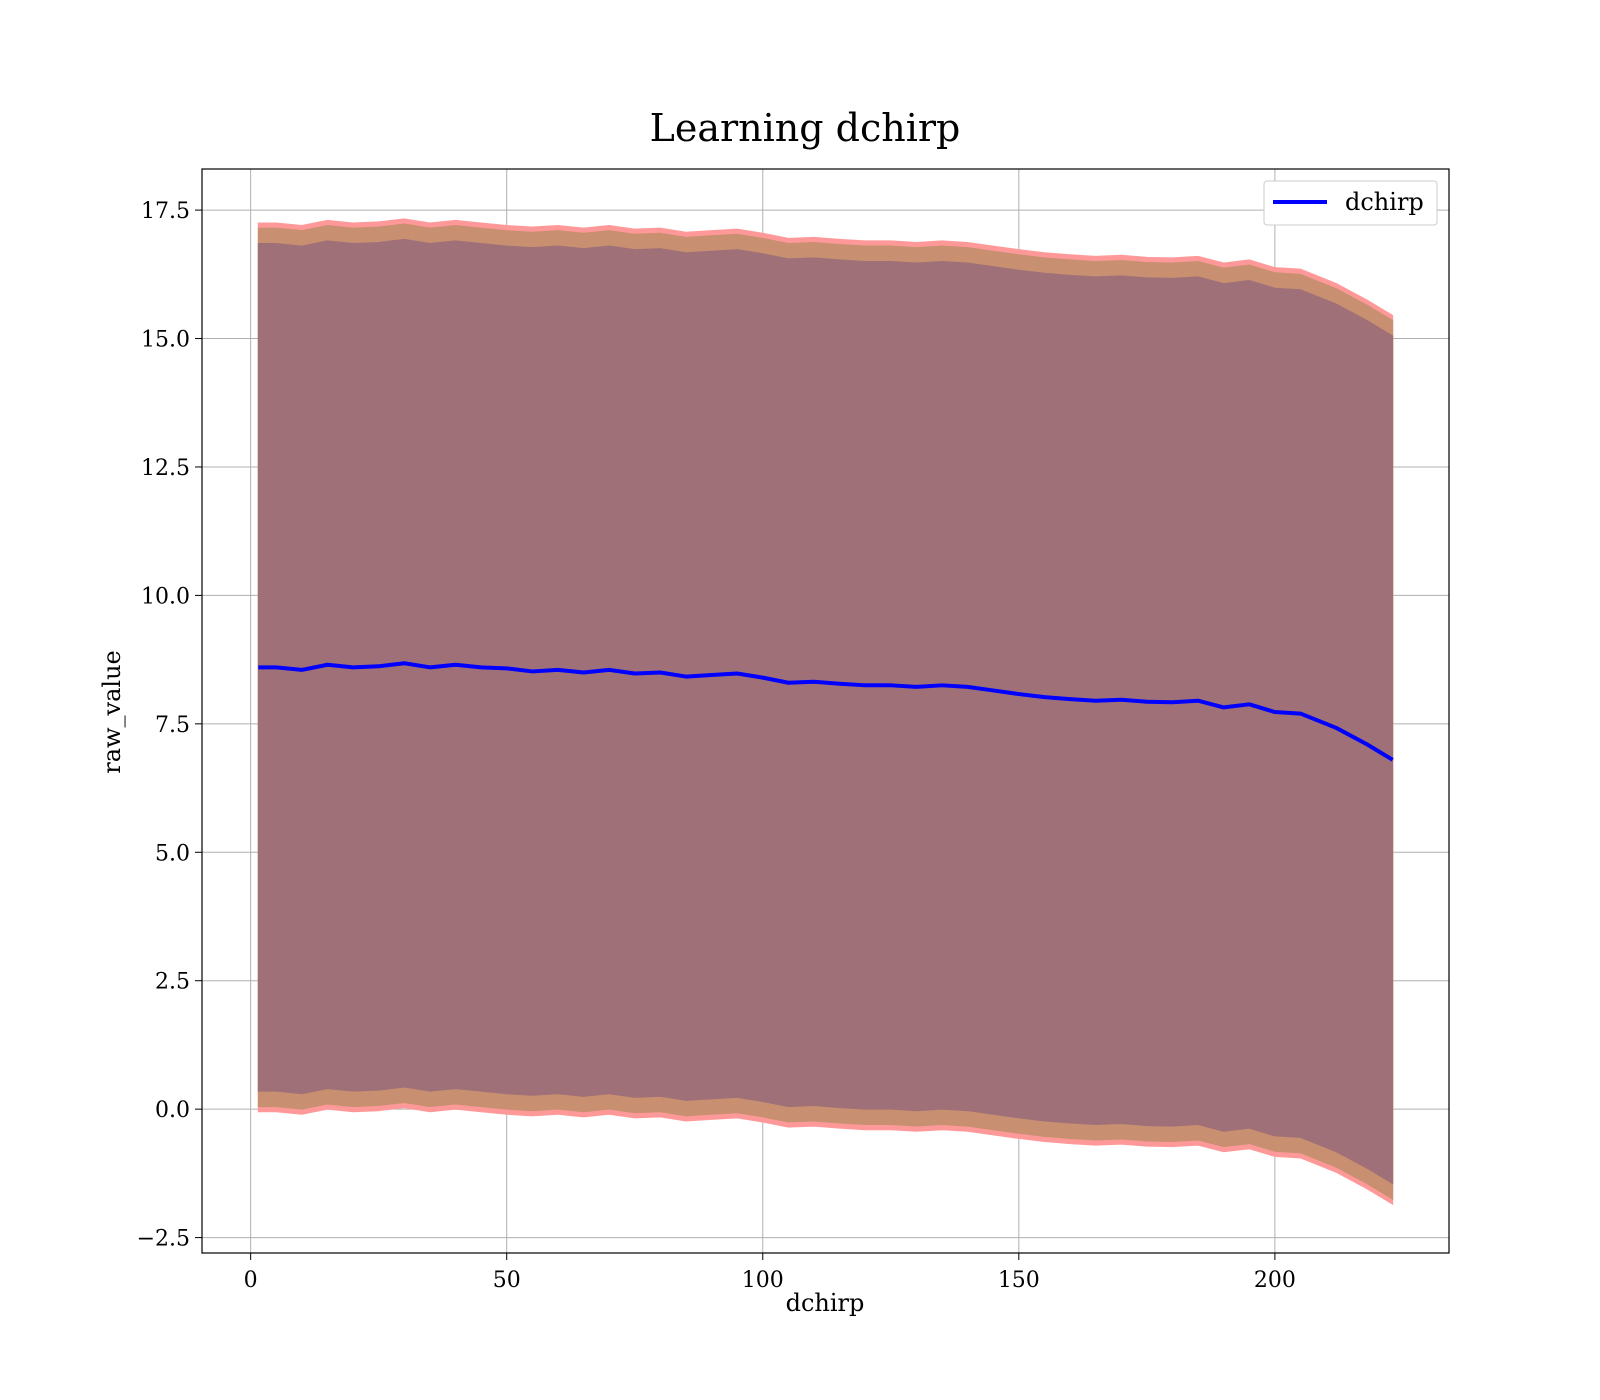 The image size is (1600, 1400). I want to click on y-axis-label: raw_value, so click(112, 712).